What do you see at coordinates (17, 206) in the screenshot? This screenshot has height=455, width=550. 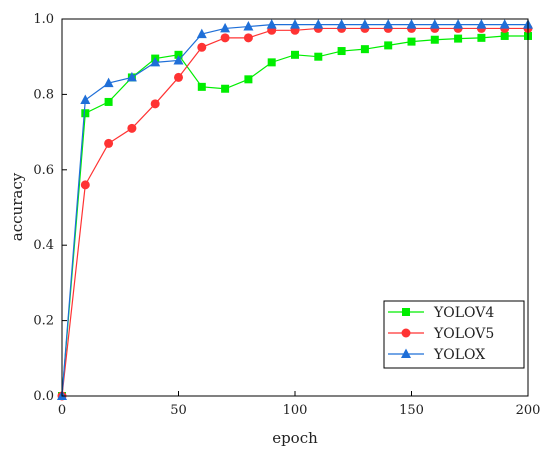 I see `y-axis-title: accuracy` at bounding box center [17, 206].